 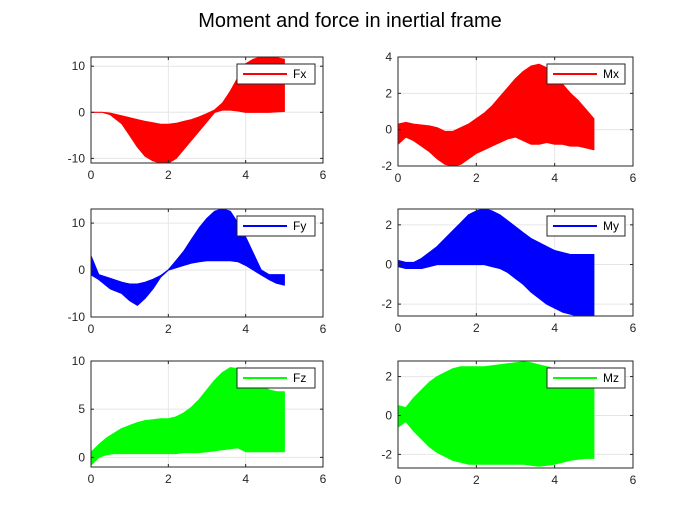 I want to click on legend: Fx, so click(x=276, y=74).